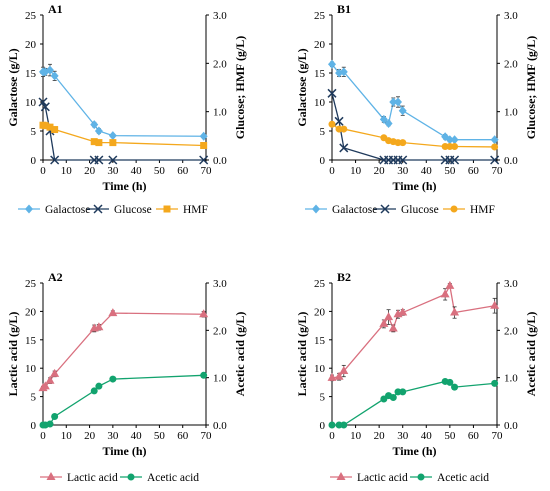  I want to click on panel-label: B2, so click(344, 277).